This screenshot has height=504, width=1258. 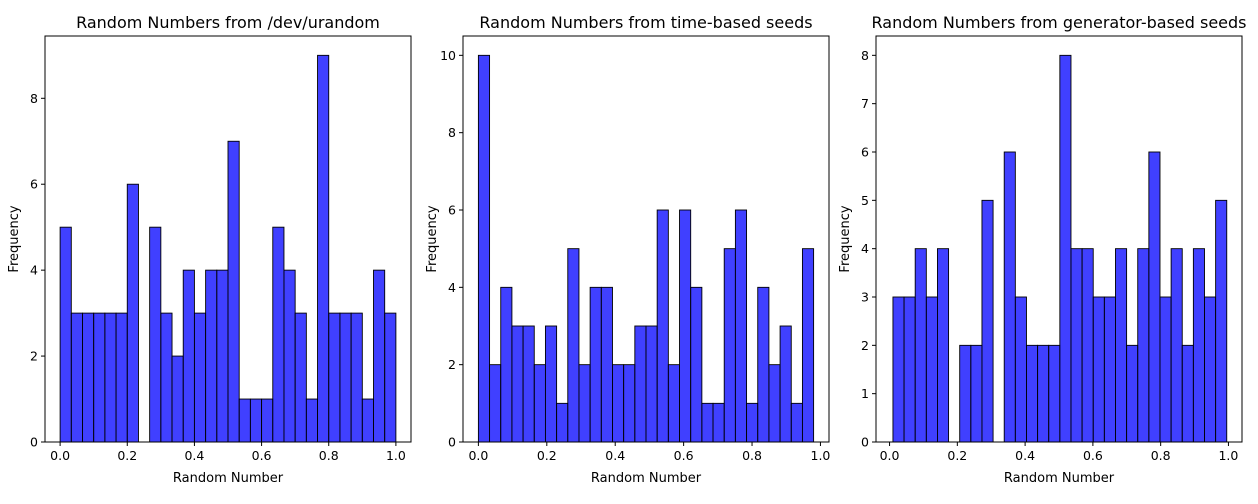 I want to click on y-tick-label: 1, so click(x=865, y=393).